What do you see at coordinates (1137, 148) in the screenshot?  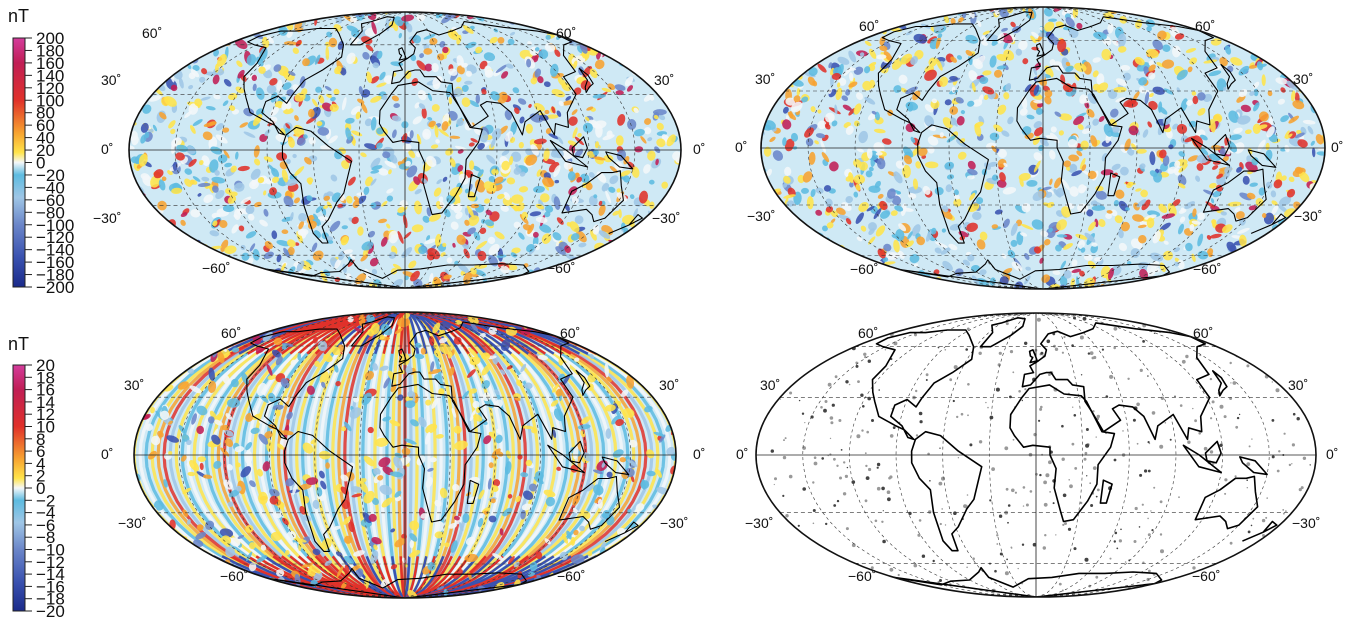 I see `meridian-line` at bounding box center [1137, 148].